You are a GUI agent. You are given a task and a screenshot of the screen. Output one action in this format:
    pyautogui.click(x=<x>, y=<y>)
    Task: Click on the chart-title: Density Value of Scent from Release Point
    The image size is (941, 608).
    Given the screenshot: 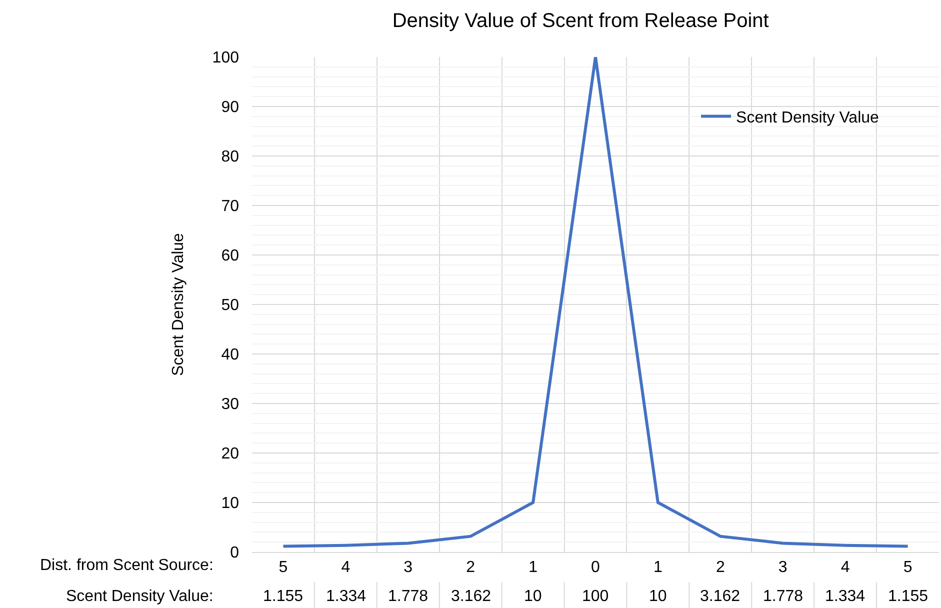 What is the action you would take?
    pyautogui.click(x=581, y=21)
    